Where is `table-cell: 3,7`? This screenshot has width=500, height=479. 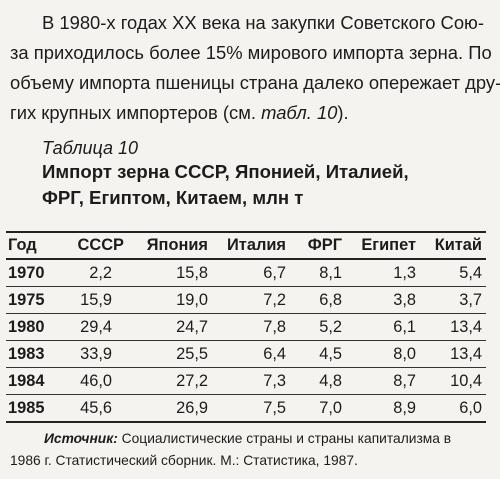
table-cell: 3,7 is located at coordinates (453, 300).